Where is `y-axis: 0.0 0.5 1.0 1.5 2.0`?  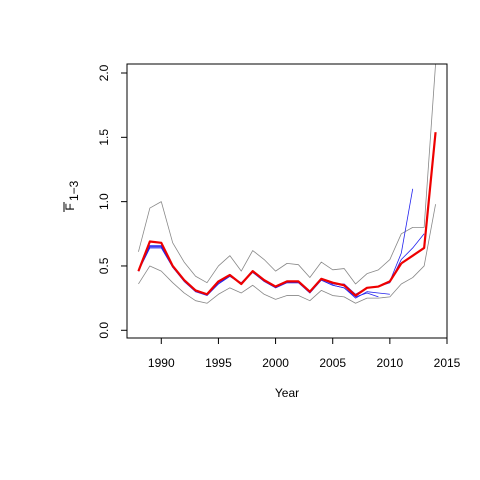 y-axis: 0.0 0.5 1.0 1.5 2.0 is located at coordinates (112, 201).